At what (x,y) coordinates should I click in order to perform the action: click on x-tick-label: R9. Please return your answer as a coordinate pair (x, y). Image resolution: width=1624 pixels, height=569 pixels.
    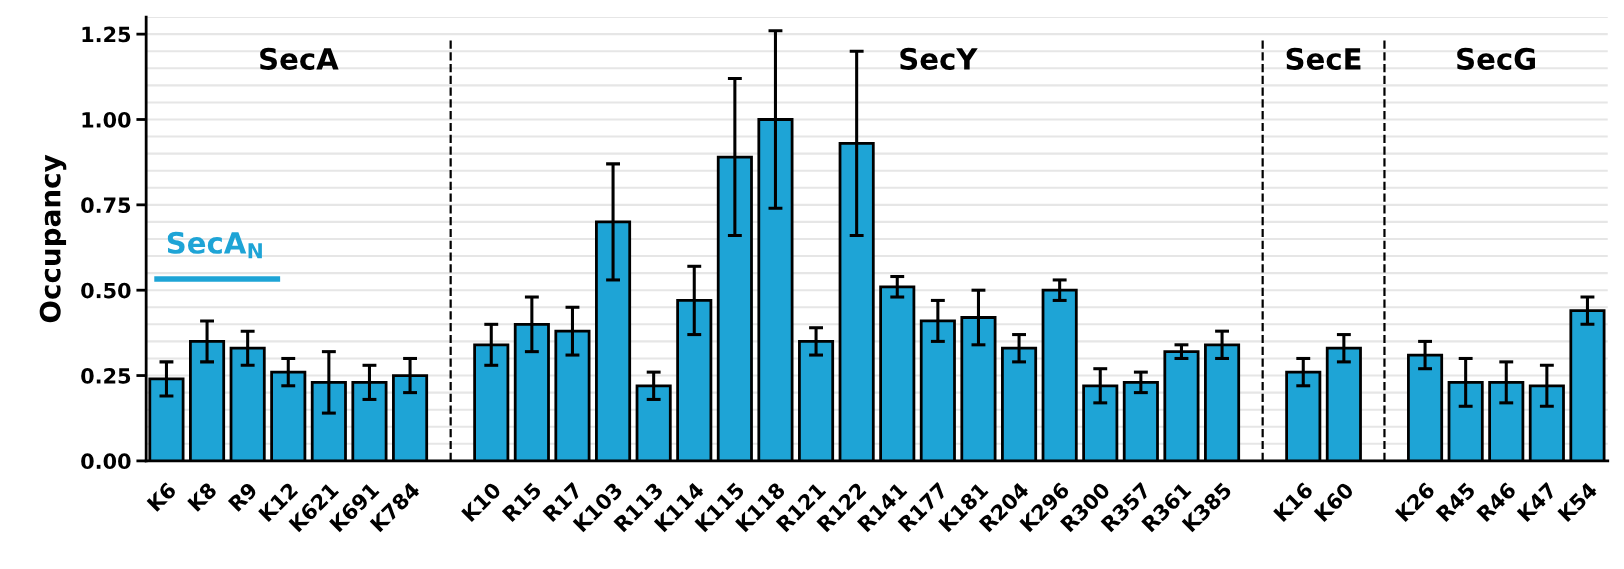
    Looking at the image, I should click on (243, 496).